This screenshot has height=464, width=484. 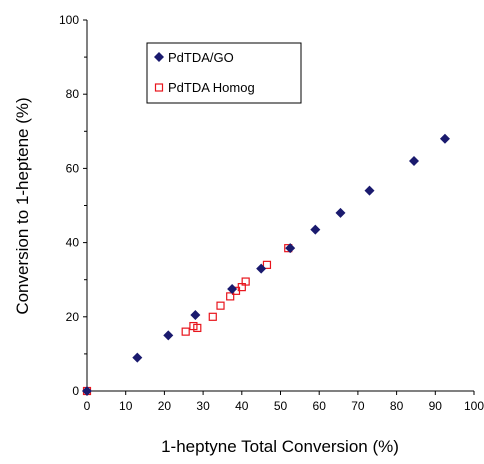 I want to click on x-tick-label: 90, so click(x=436, y=406).